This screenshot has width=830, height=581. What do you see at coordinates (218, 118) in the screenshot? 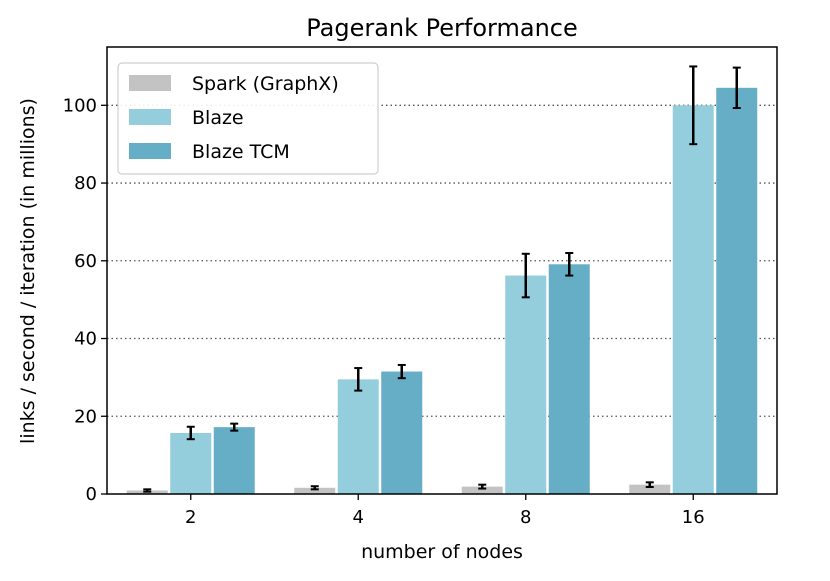
I see `legend-label: Blaze` at bounding box center [218, 118].